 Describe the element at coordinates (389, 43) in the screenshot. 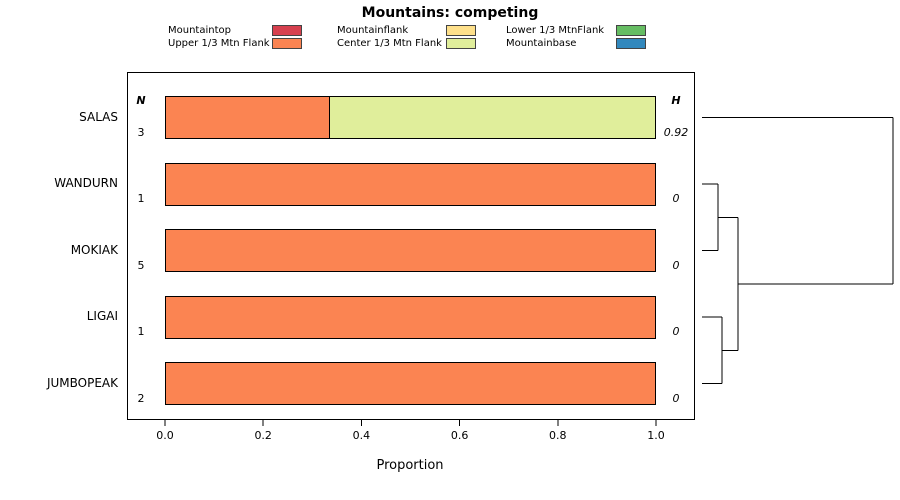

I see `legend-label: Center 1/3 Mtn Flank` at that location.